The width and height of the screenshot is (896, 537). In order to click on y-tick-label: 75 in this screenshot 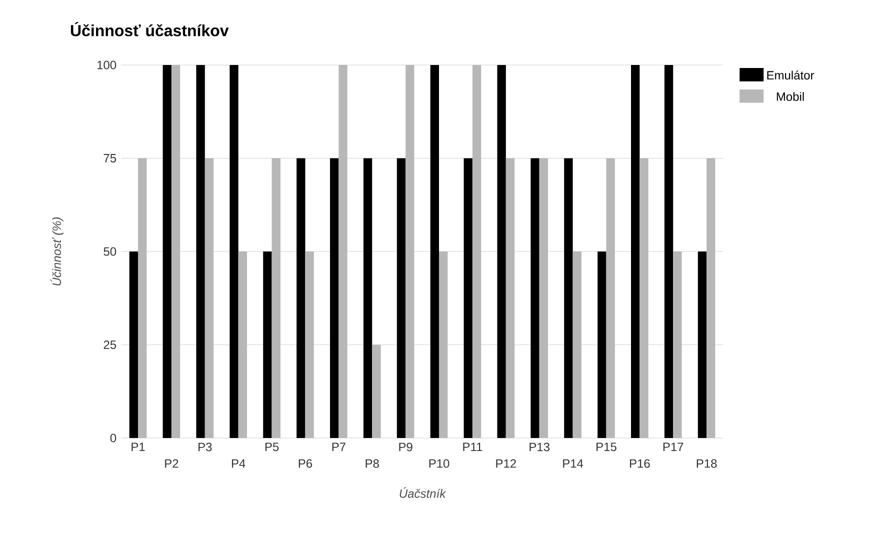, I will do `click(110, 158)`.